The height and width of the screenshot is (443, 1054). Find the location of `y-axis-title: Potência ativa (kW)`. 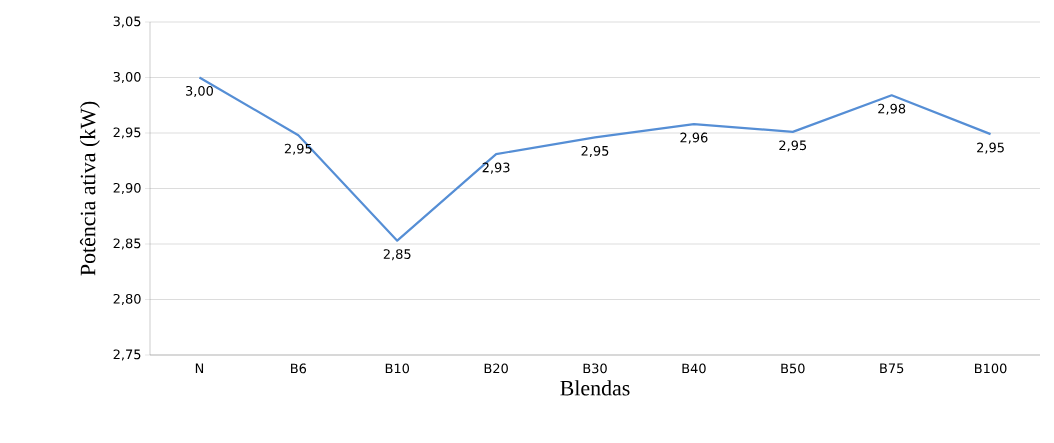

y-axis-title: Potência ativa (kW) is located at coordinates (89, 188).